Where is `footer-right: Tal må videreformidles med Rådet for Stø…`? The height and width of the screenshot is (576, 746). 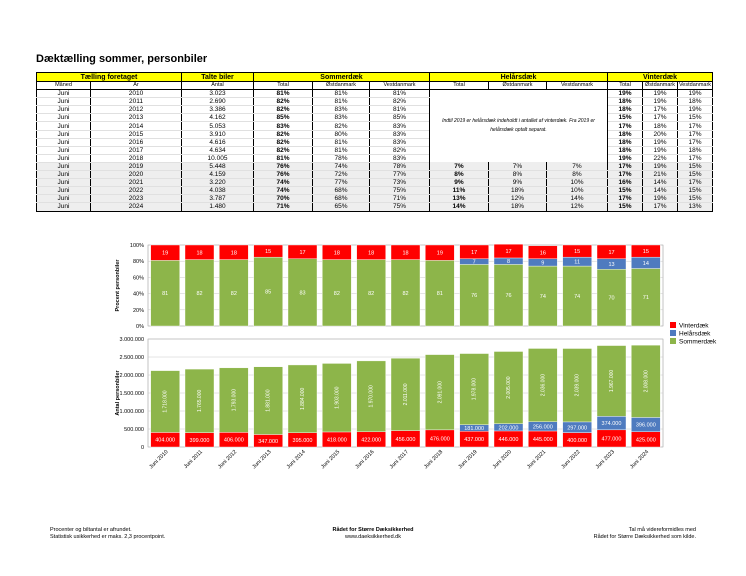 footer-right: Tal må videreformidles med Rådet for Stø… is located at coordinates (645, 534).